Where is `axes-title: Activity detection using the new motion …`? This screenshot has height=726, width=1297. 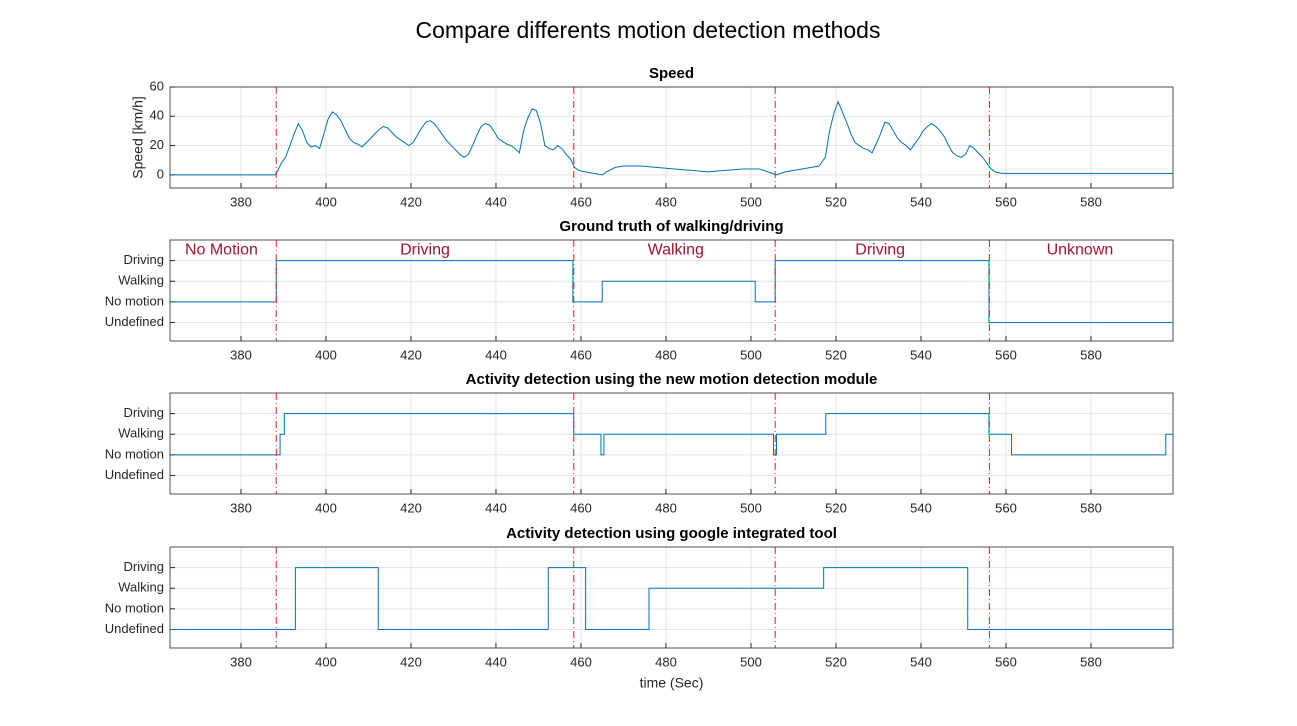 axes-title: Activity detection using the new motion … is located at coordinates (672, 379).